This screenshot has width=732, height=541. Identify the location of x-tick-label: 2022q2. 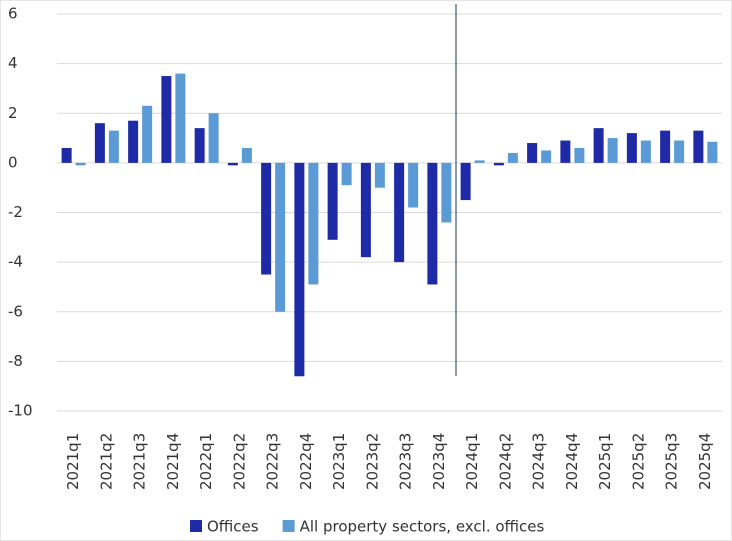
(239, 461).